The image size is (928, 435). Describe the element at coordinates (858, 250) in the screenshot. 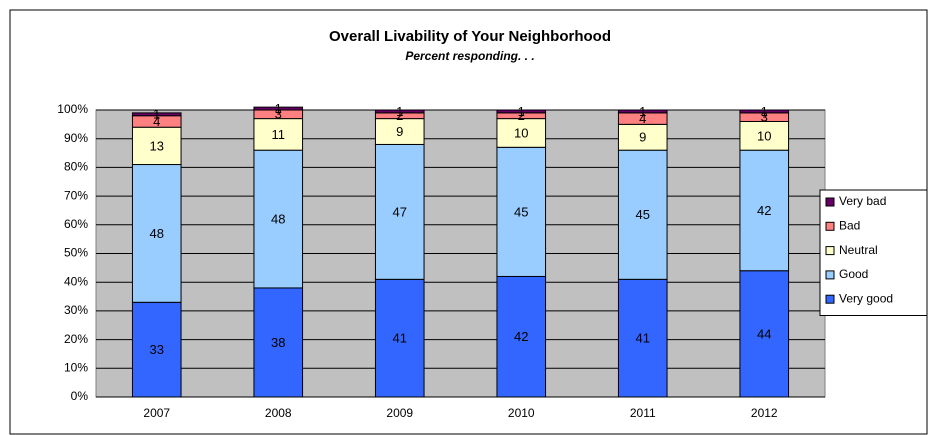

I see `legend-label: Neutral` at that location.